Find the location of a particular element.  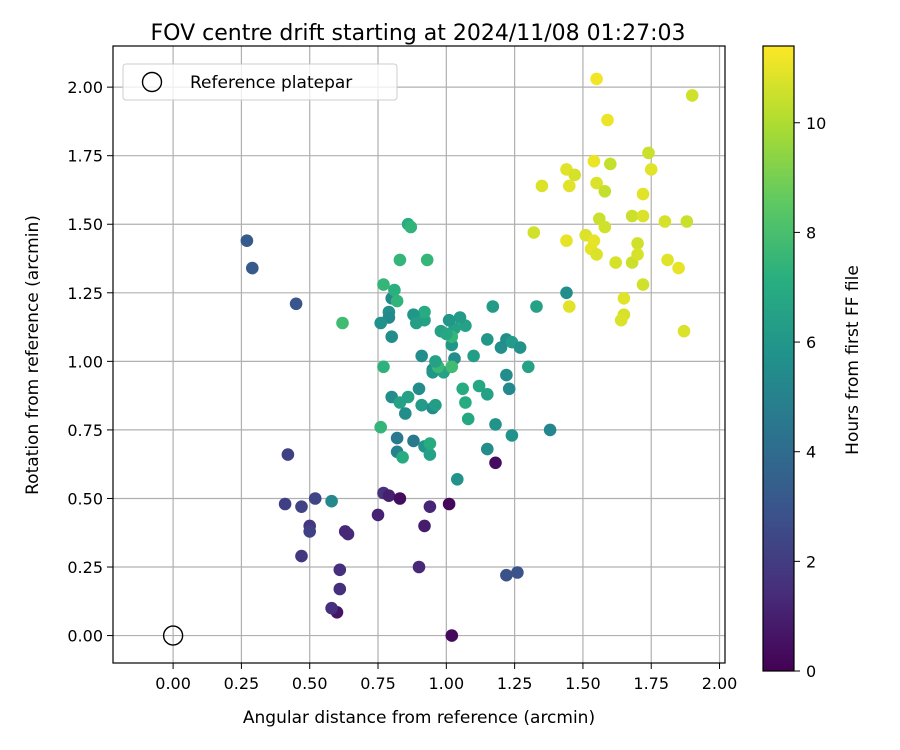

x-tick-label: 1.25 is located at coordinates (515, 683).